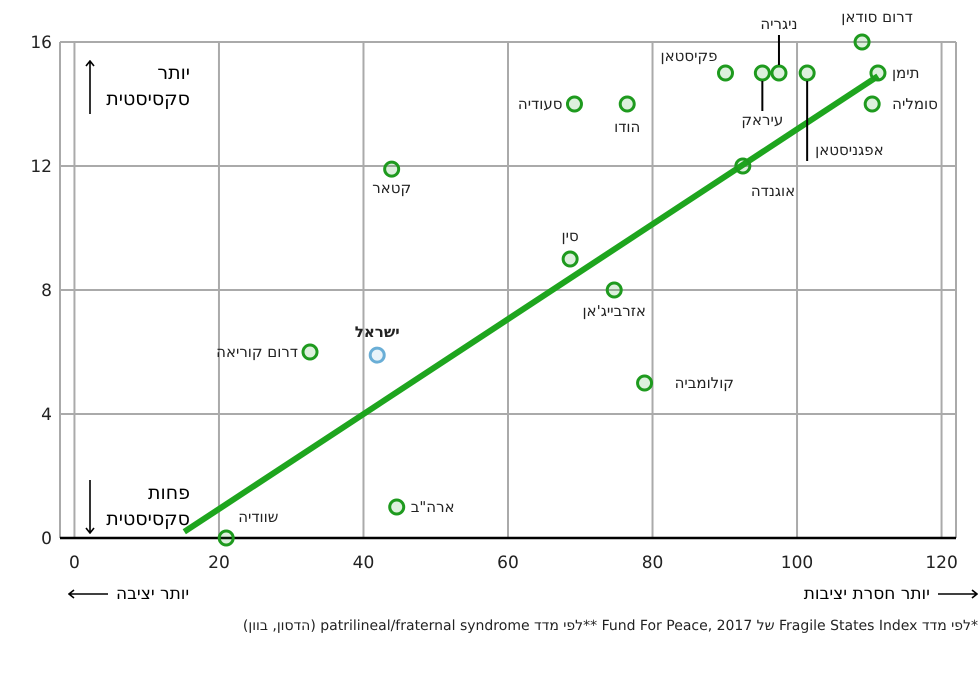 The height and width of the screenshot is (677, 978). I want to click on text: *לפי מדד Fragile States Index של Fund For Peace, 2017 **לפי מדד patrilineal/fraternal syndrome (הדסון, בוון), so click(610, 625).